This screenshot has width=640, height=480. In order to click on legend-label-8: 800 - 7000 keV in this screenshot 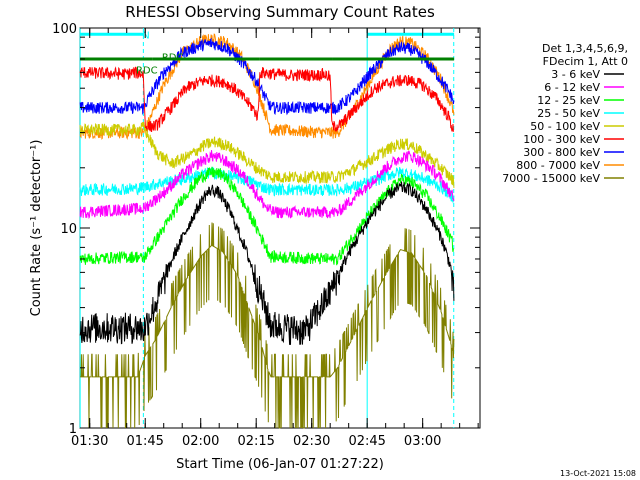, I will do `click(558, 165)`.